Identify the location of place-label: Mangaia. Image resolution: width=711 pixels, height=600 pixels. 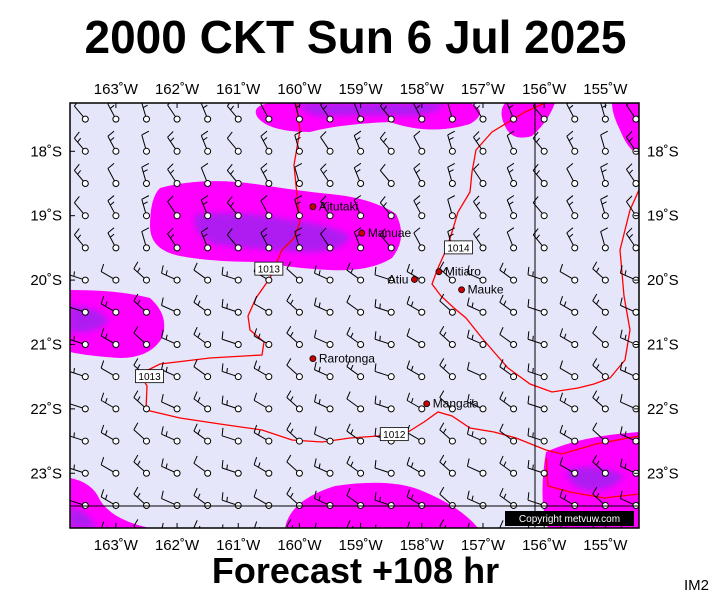
(456, 404).